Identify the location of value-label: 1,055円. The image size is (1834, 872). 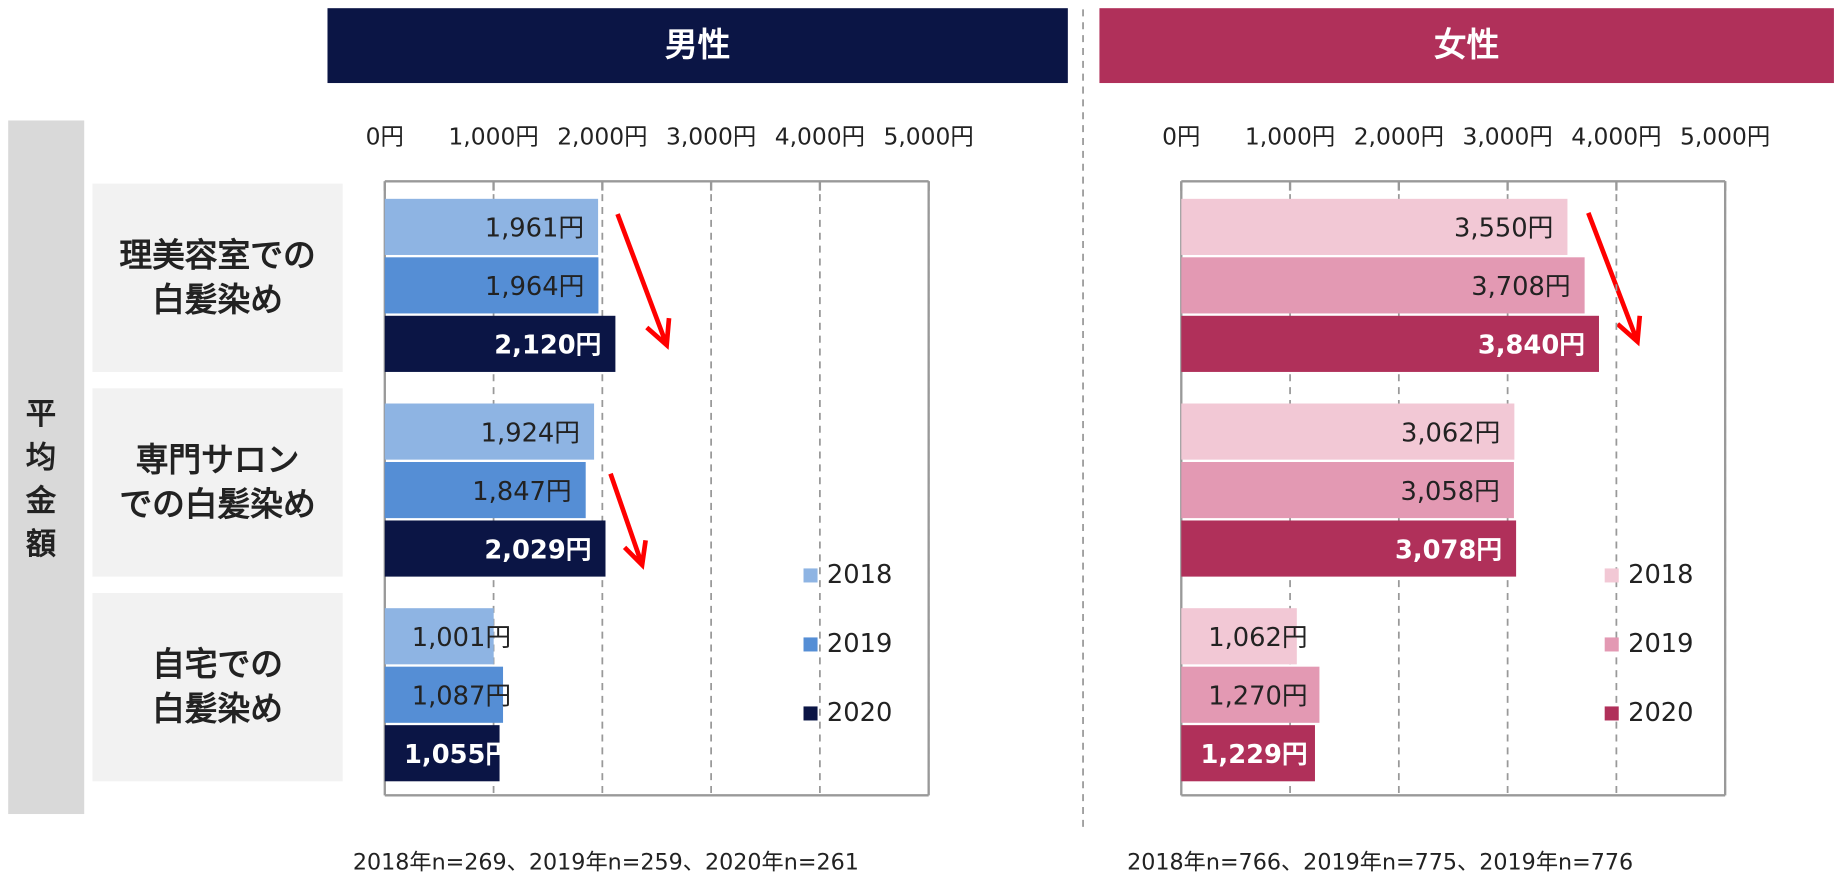
(457, 755).